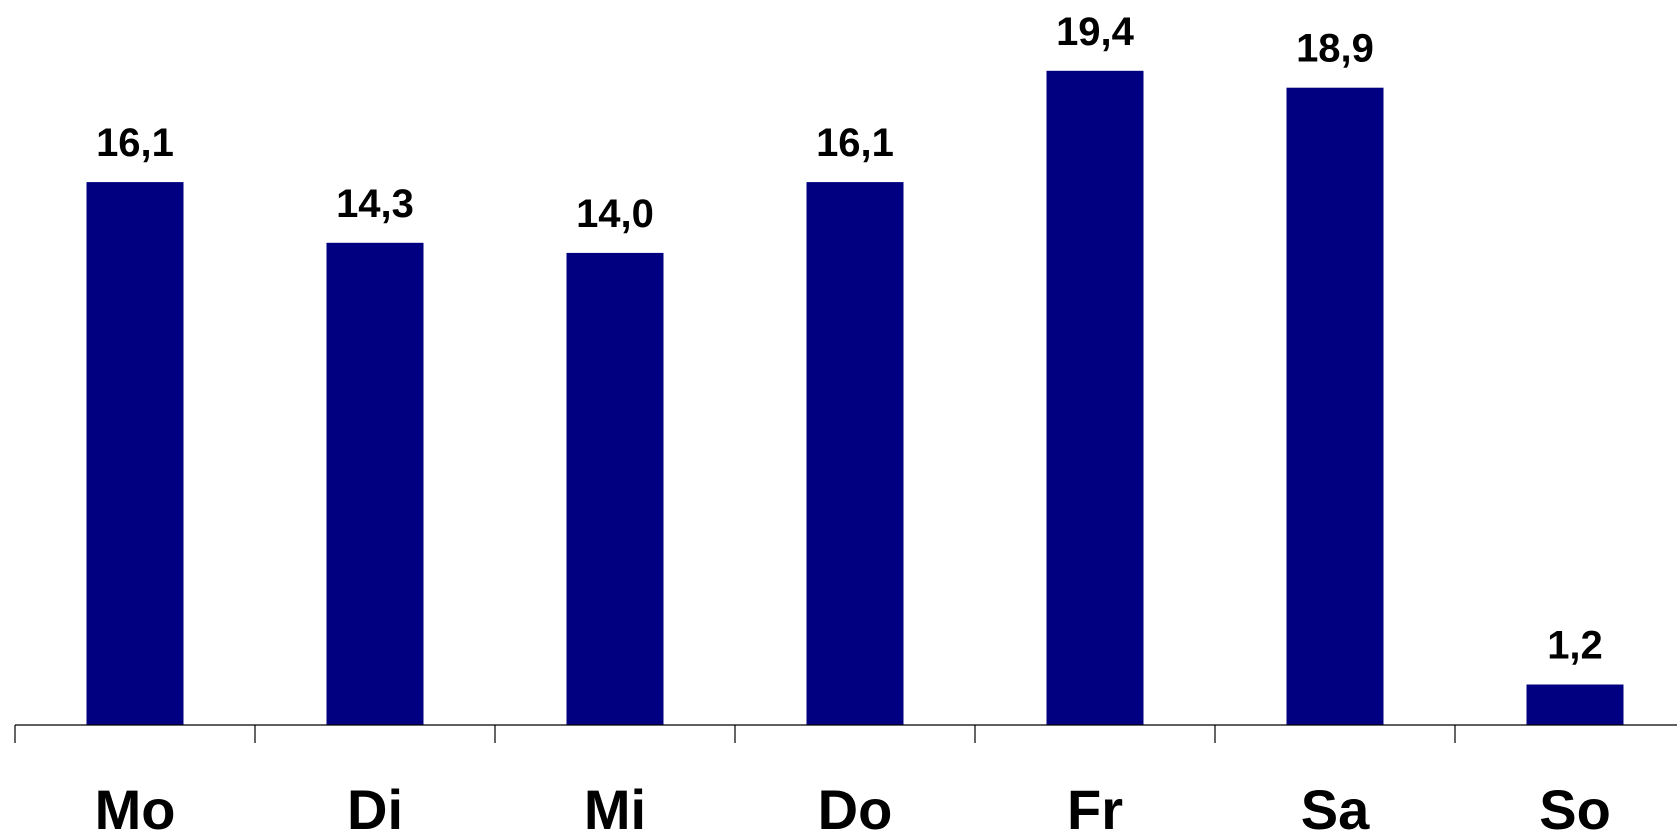  Describe the element at coordinates (375, 484) in the screenshot. I see `bar-di` at that location.